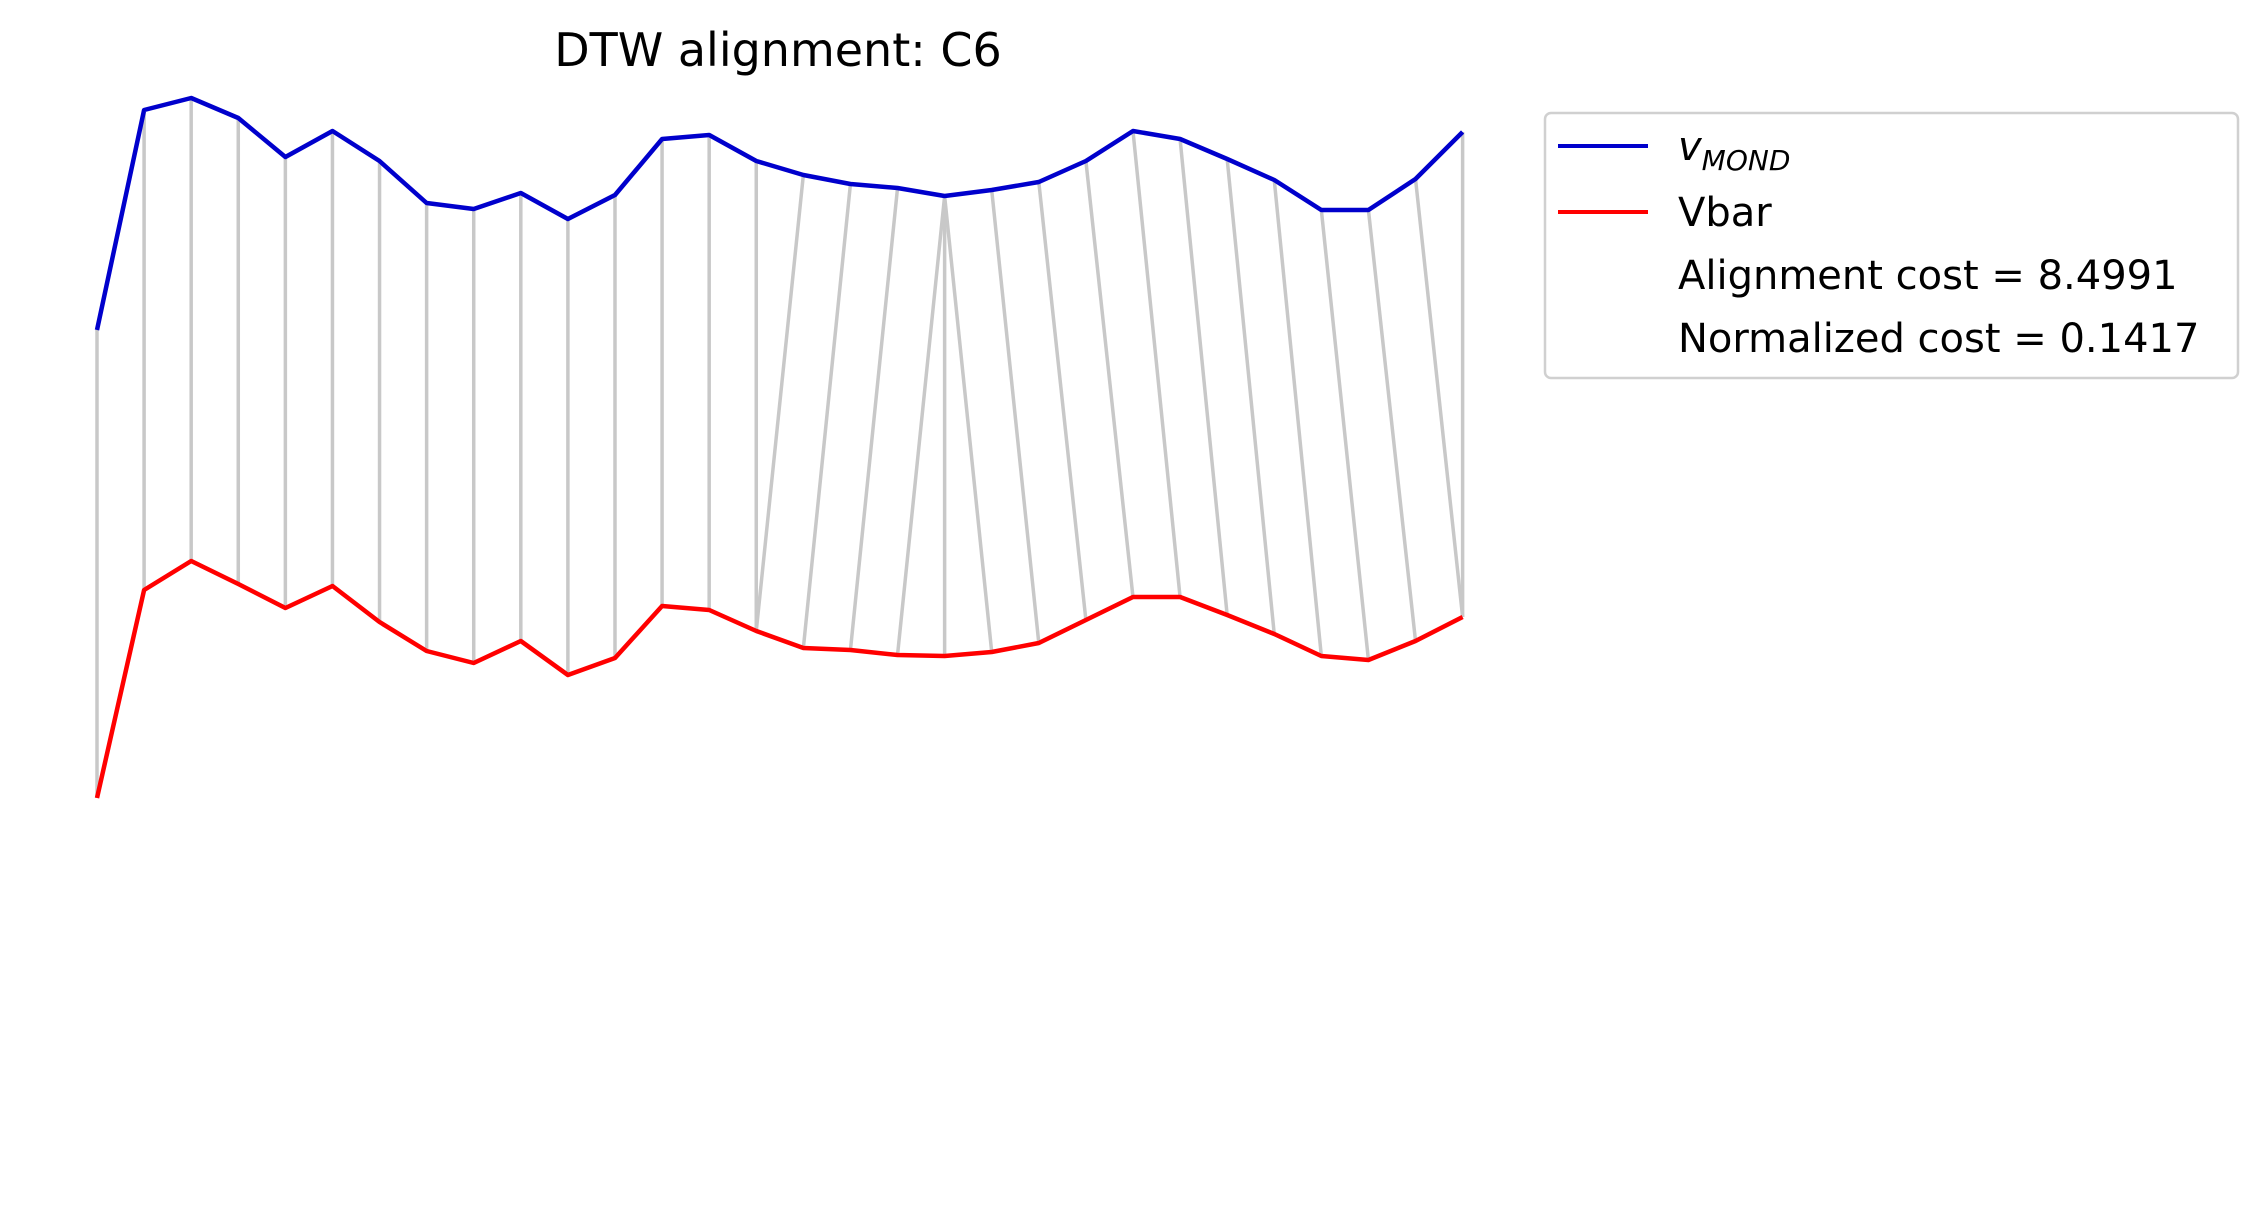  What do you see at coordinates (1690, 147) in the screenshot?
I see `legend-label-series-0-base: v` at bounding box center [1690, 147].